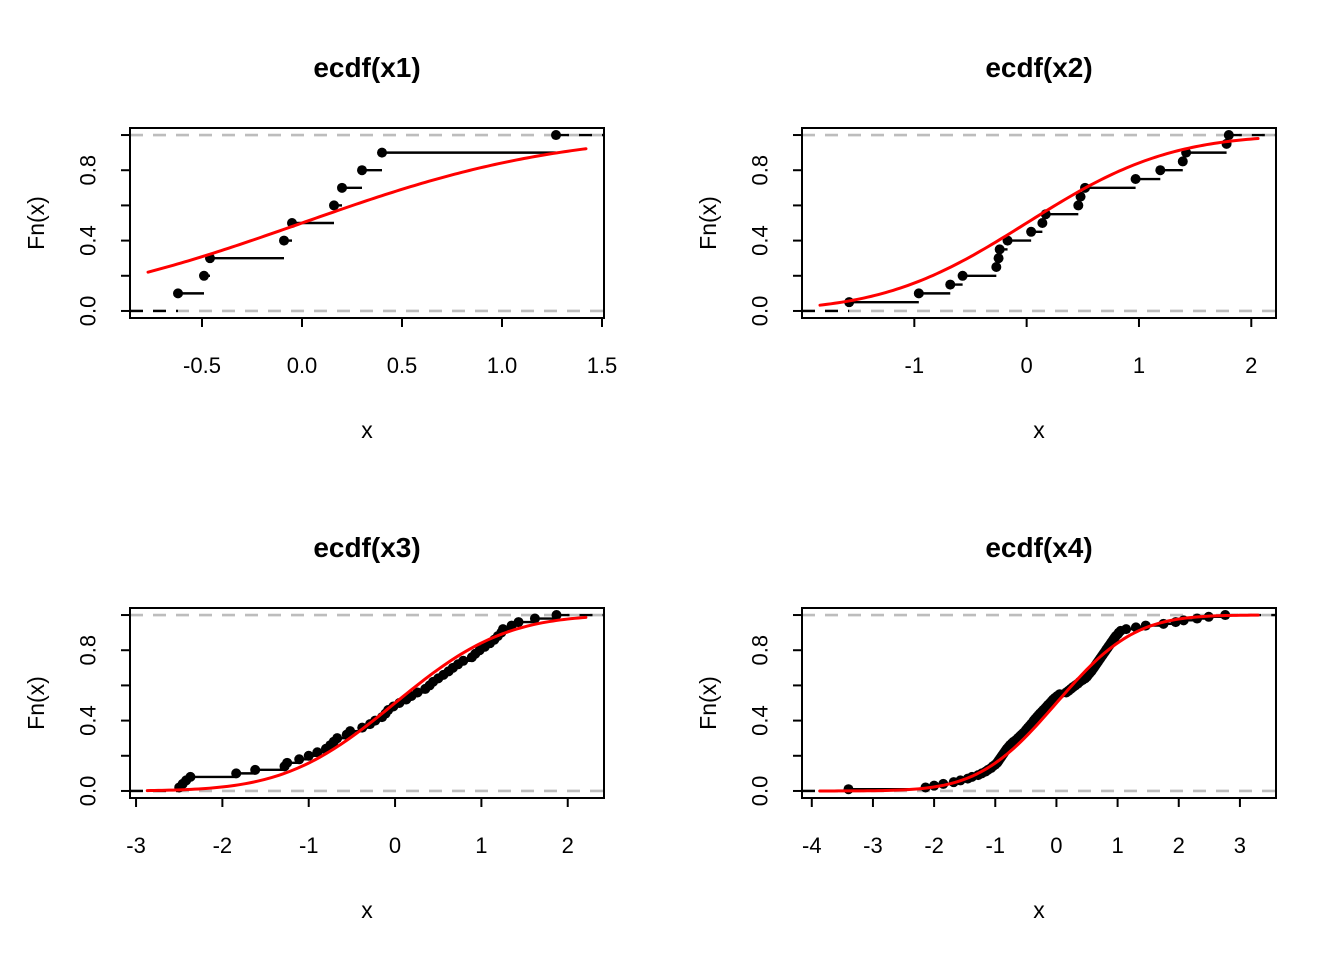 The height and width of the screenshot is (960, 1344). I want to click on plot-area-x4: -4 -3 -2 -1 0 1 2 3 0.0 0.4 0.8, so click(1012, 732).